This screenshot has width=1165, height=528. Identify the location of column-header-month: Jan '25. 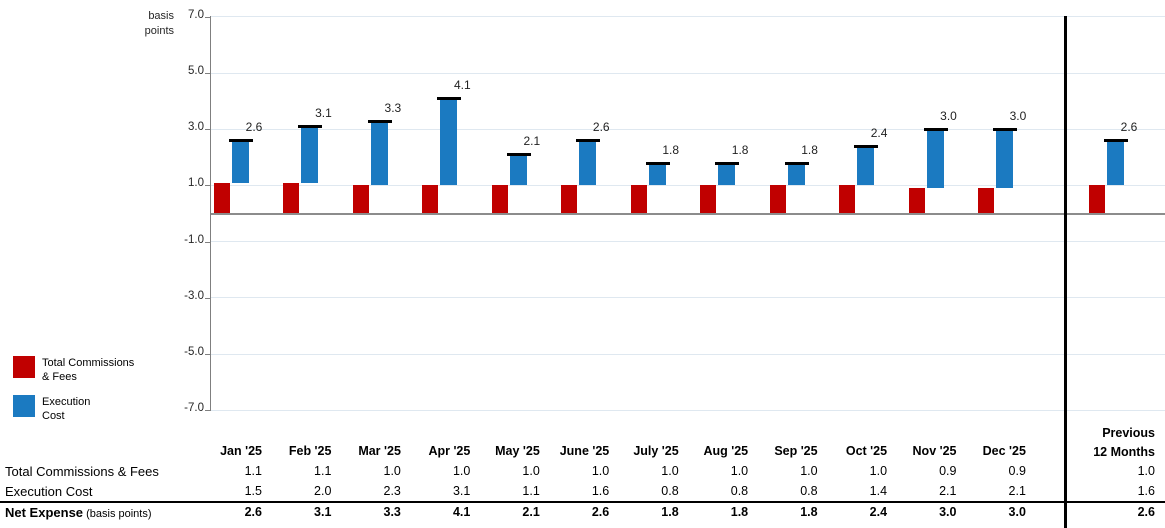
(241, 451).